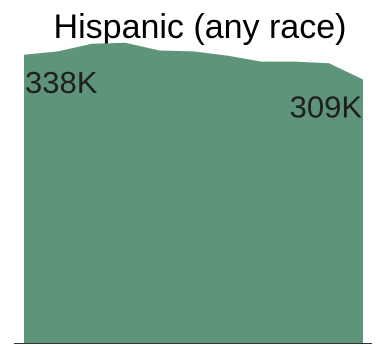 The height and width of the screenshot is (346, 392). Describe the element at coordinates (326, 106) in the screenshot. I see `last-value-label: 309K` at that location.